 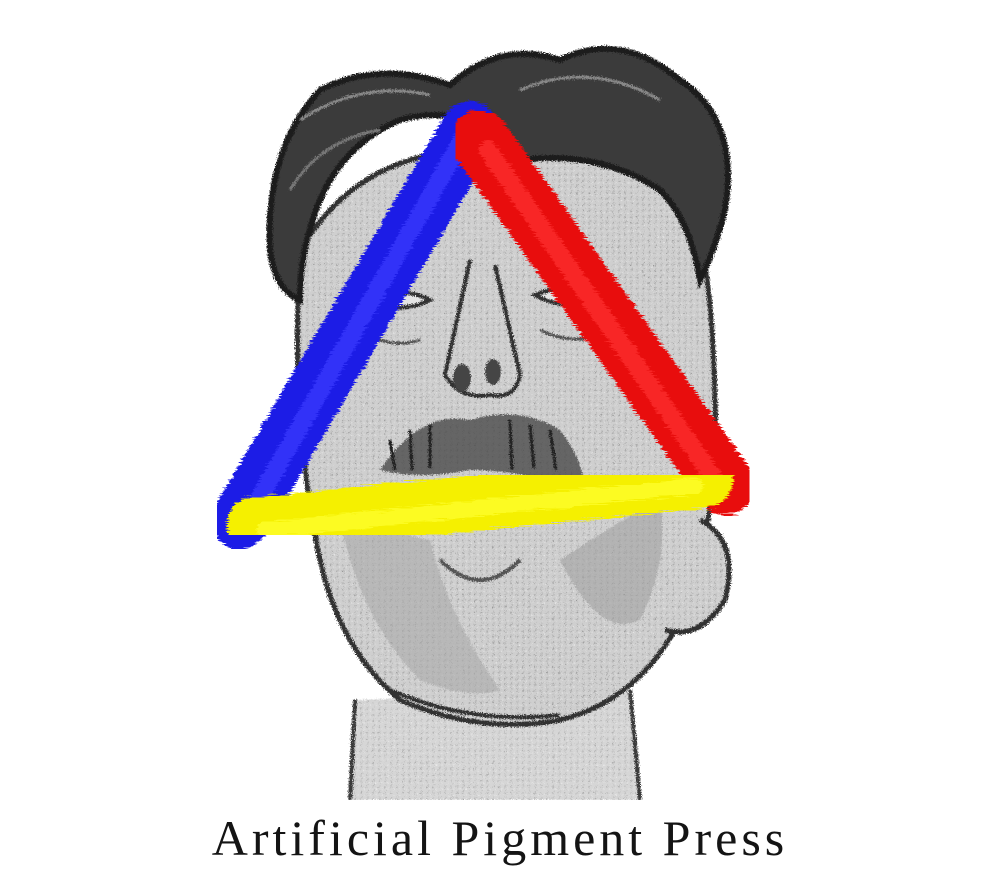 I want to click on yellow-brush-stroke, so click(x=480, y=502).